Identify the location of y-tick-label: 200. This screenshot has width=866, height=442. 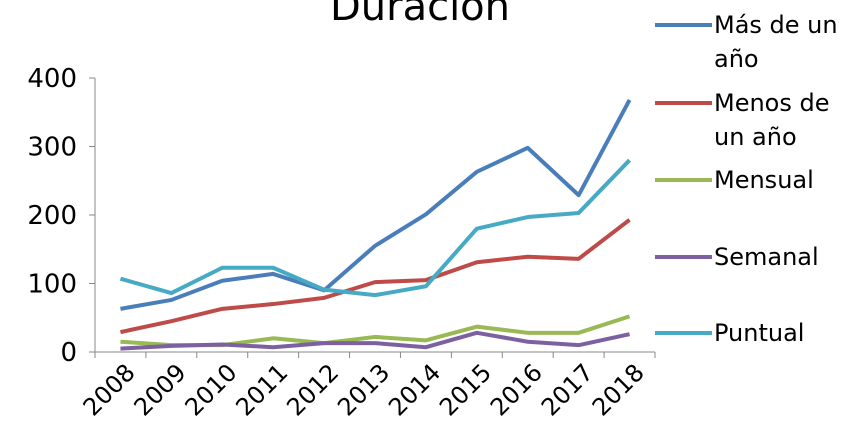
(52, 216).